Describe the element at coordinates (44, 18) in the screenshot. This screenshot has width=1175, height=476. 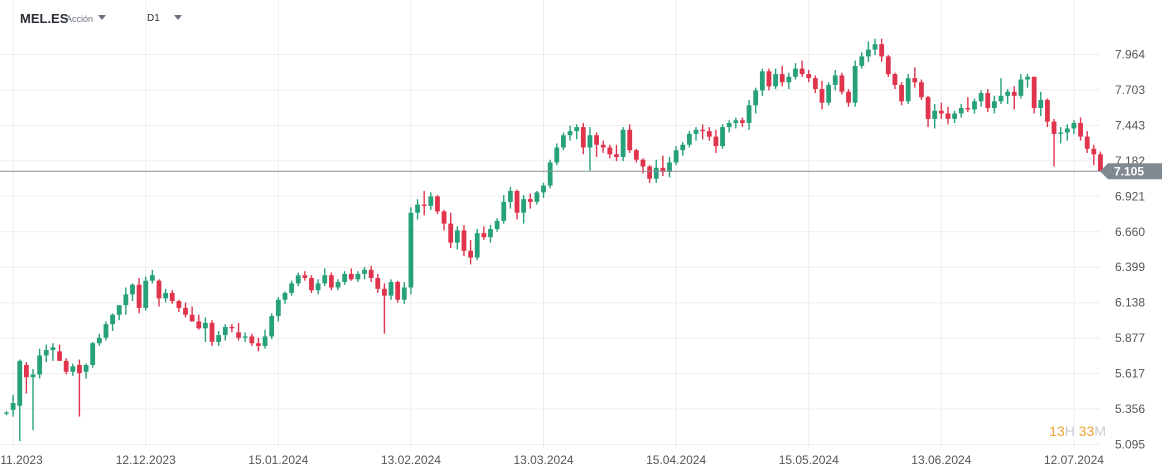
I see `symbol-label: MEL.ES` at that location.